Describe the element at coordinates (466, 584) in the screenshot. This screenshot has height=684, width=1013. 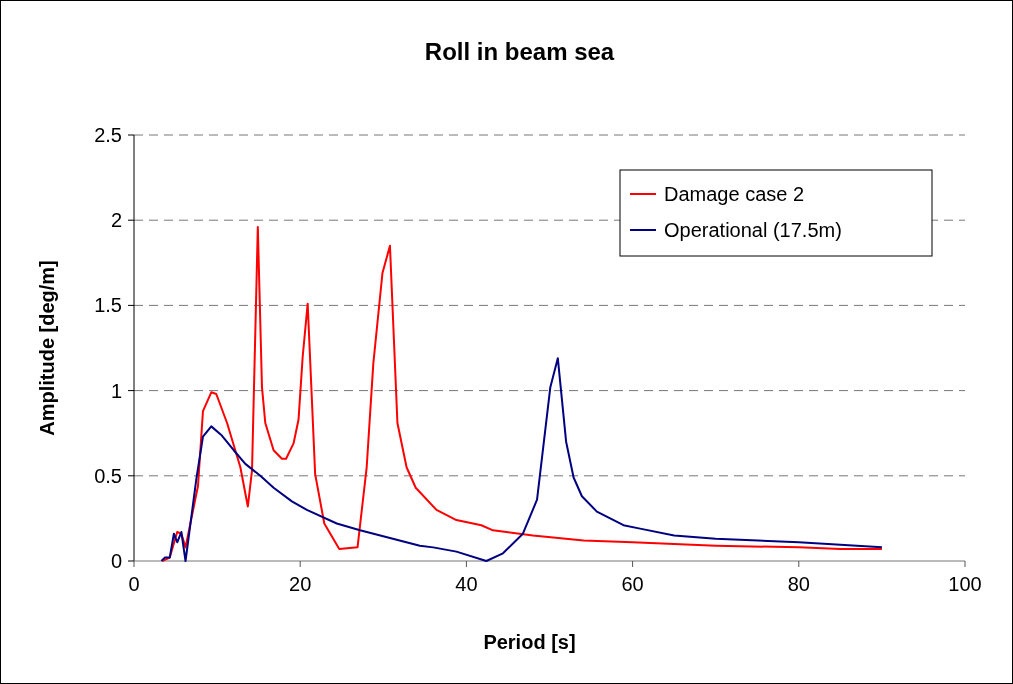
I see `x-tick-label: 40` at that location.